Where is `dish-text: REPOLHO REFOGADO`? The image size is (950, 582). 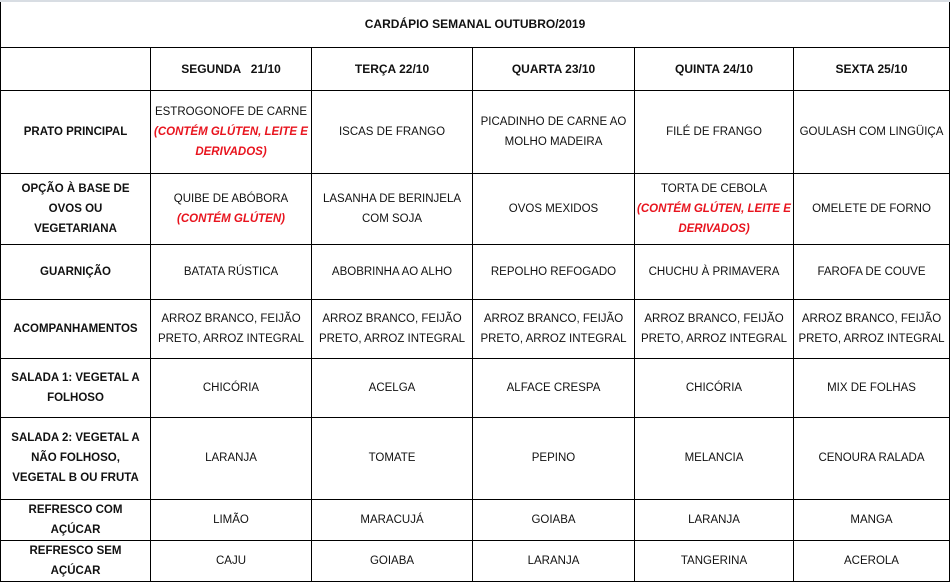 dish-text: REPOLHO REFOGADO is located at coordinates (553, 271).